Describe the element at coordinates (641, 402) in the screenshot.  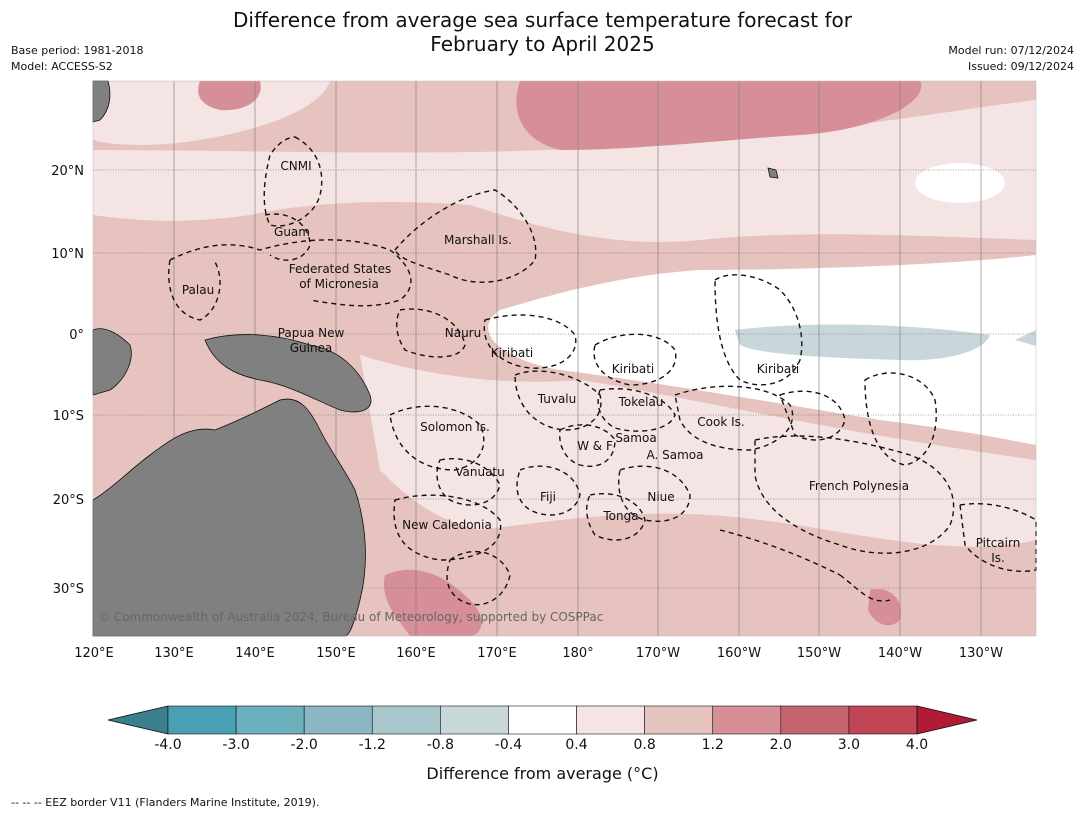
I see `label-tokelau: Tokelau` at that location.